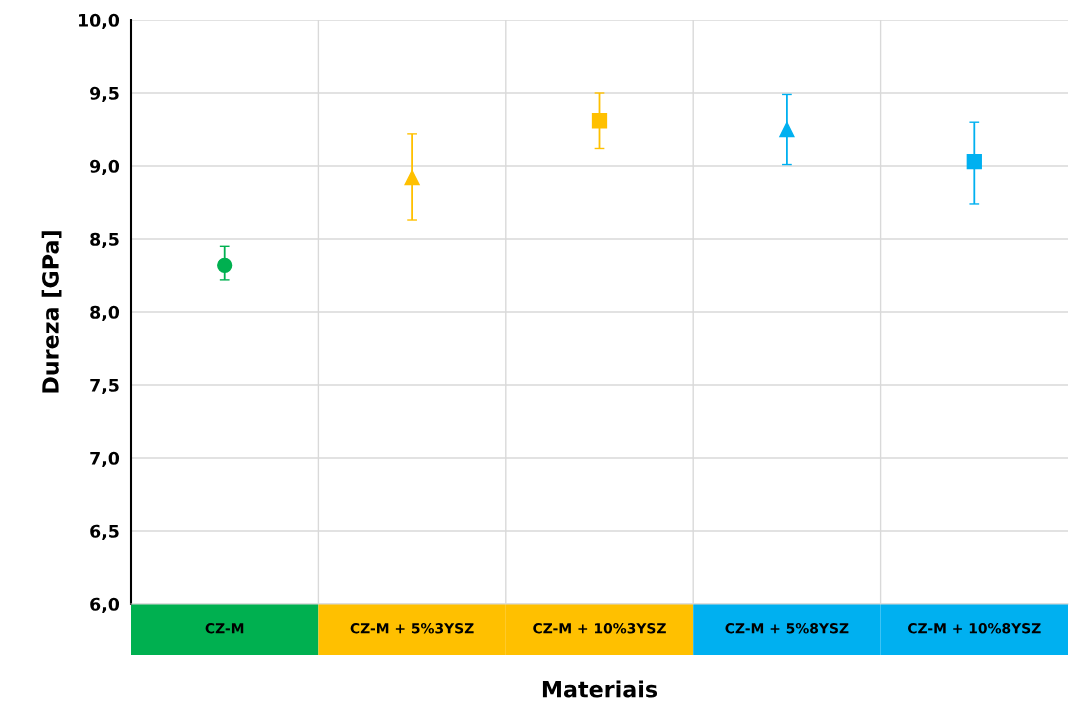 This screenshot has width=1070, height=717. What do you see at coordinates (105, 167) in the screenshot?
I see `y-tick-label: 9,0` at bounding box center [105, 167].